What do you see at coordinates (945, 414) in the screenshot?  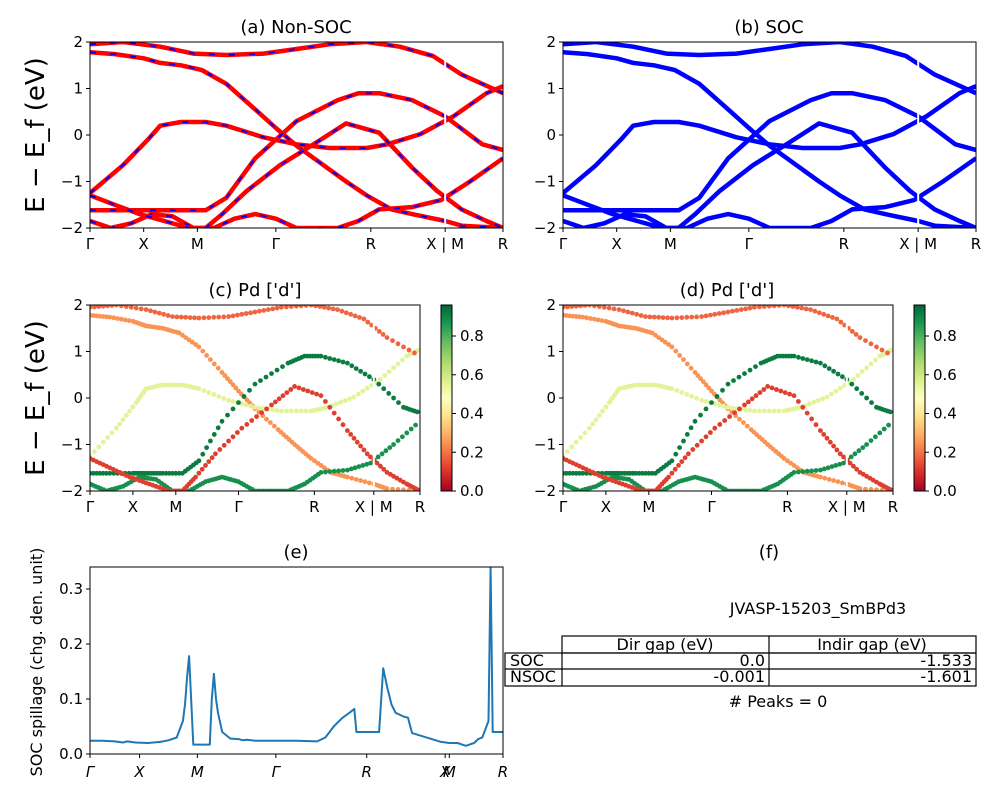 I see `panel-d-colorbar-tick-label: 0.4` at bounding box center [945, 414].